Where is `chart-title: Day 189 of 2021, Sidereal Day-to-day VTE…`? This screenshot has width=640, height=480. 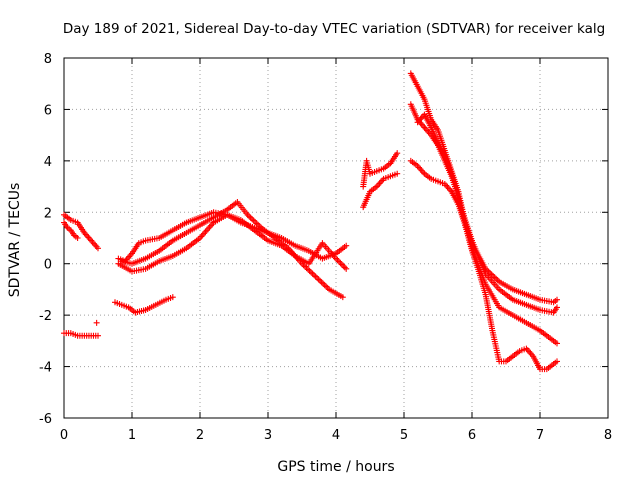
chart-title: Day 189 of 2021, Sidereal Day-to-day VTE… is located at coordinates (334, 29).